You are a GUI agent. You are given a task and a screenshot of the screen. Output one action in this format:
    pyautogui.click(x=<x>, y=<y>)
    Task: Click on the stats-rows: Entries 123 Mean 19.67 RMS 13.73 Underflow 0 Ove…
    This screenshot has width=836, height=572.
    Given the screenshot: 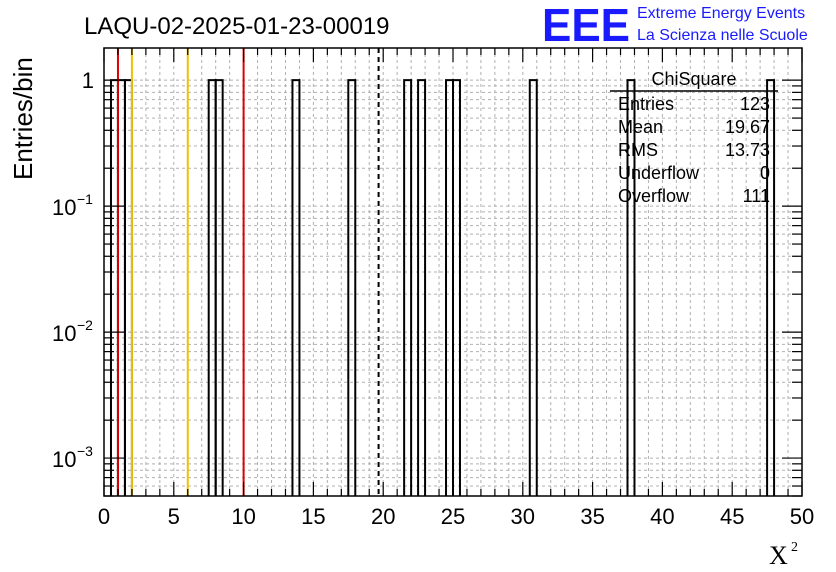 What is the action you would take?
    pyautogui.click(x=694, y=150)
    